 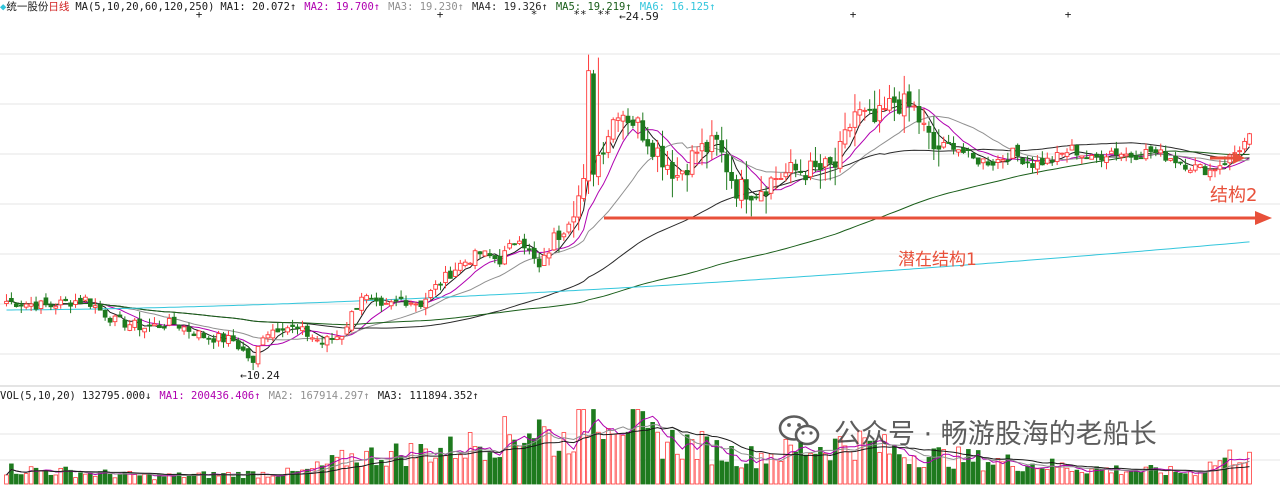 What do you see at coordinates (27, 7) in the screenshot?
I see `stock-name: 统一股份` at bounding box center [27, 7].